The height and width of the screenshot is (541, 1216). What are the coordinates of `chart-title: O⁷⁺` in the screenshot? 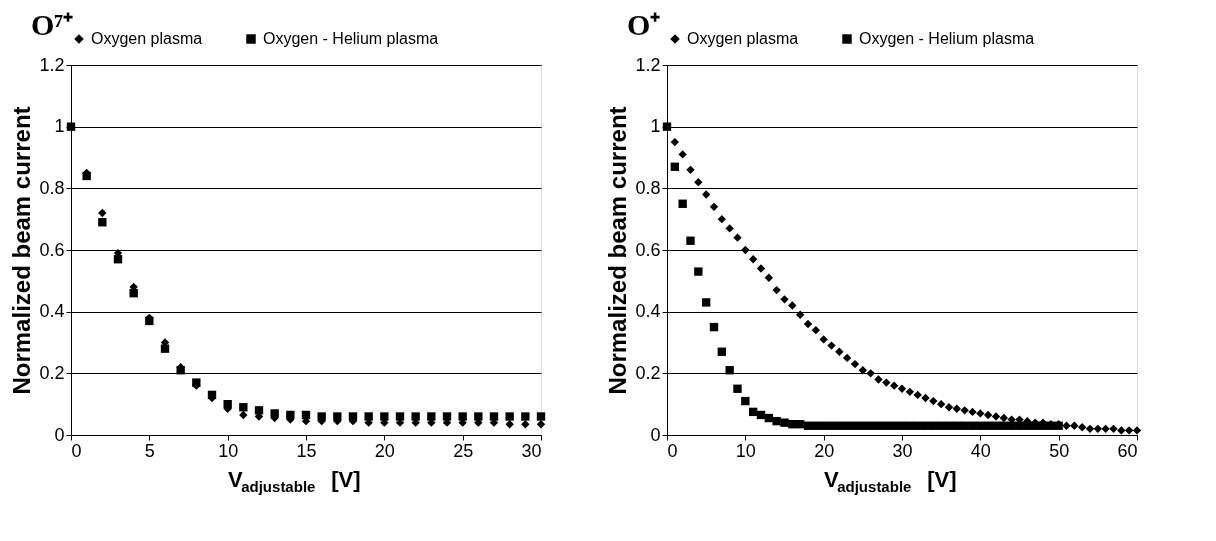 It's located at (52, 24).